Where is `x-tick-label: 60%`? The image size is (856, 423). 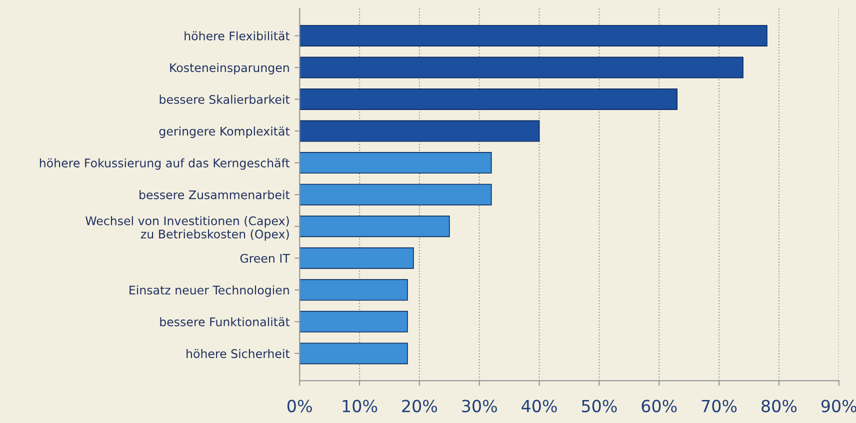
x-tick-label: 60% is located at coordinates (659, 406).